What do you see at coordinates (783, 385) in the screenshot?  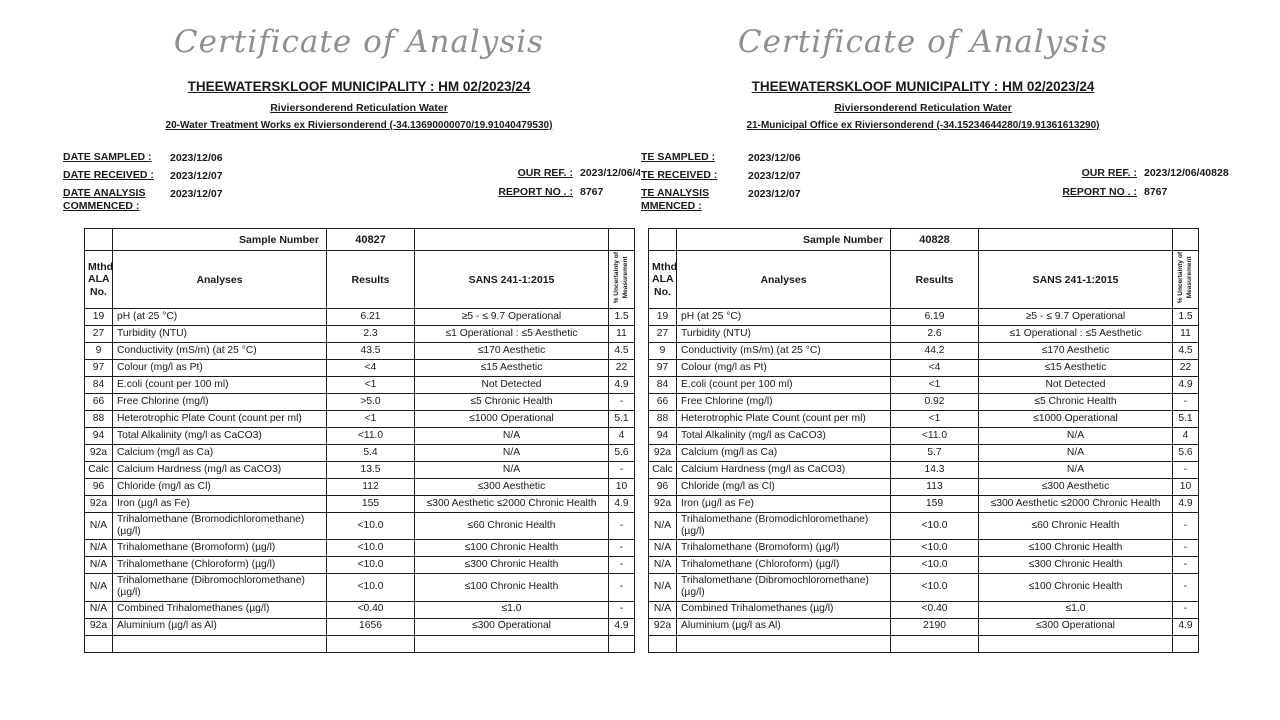 I see `cell-analysis: E.coli (count per 100 ml)` at bounding box center [783, 385].